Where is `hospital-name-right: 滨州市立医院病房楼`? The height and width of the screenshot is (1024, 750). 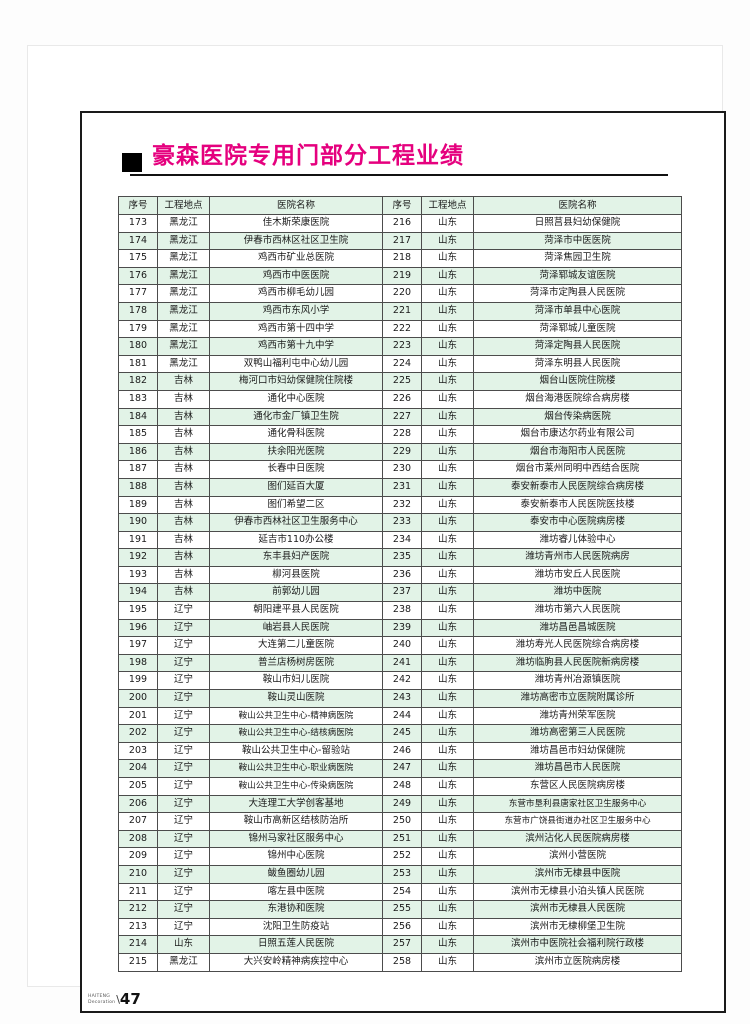
hospital-name-right: 滨州市立医院病房楼 is located at coordinates (577, 962).